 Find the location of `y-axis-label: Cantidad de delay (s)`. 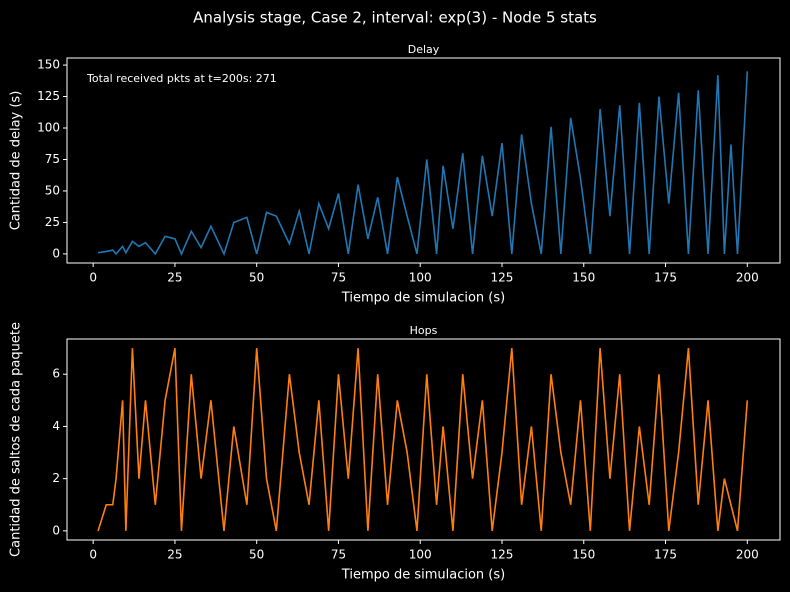

y-axis-label: Cantidad de delay (s) is located at coordinates (16, 161).